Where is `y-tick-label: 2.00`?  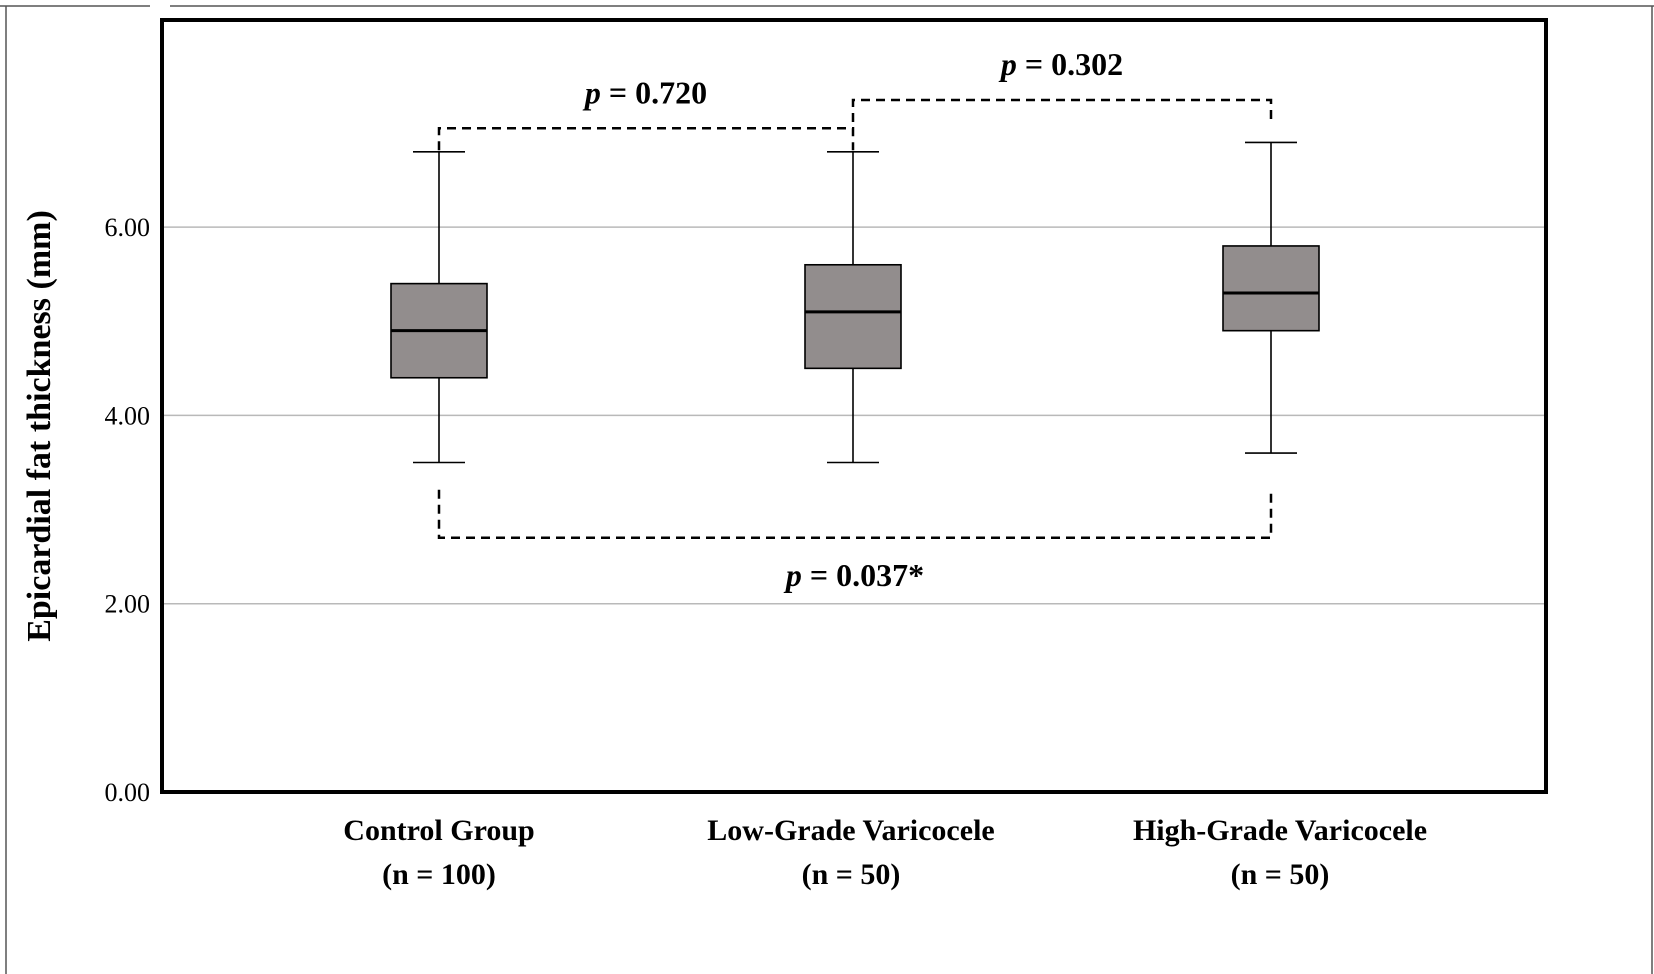 y-tick-label: 2.00 is located at coordinates (128, 604).